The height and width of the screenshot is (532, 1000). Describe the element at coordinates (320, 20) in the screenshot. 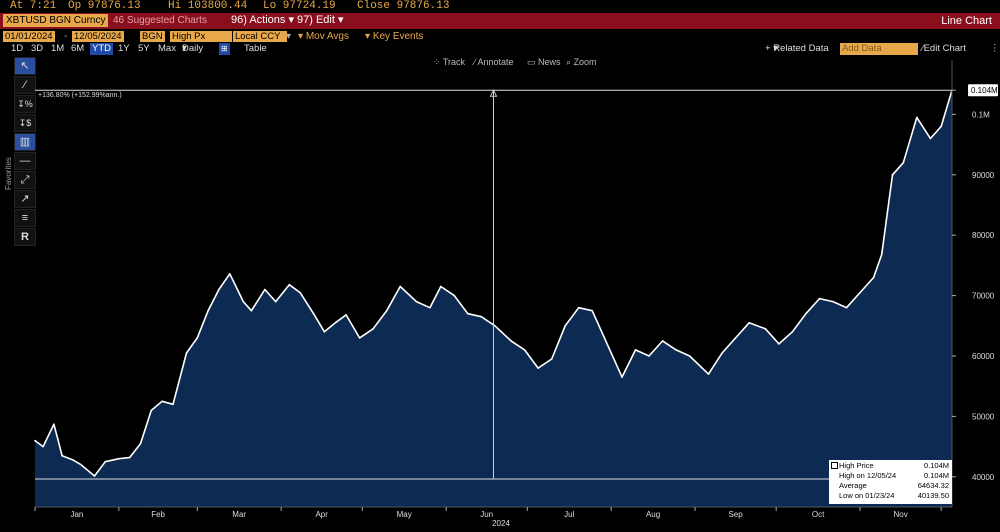

I see `edit-menu: 97) Edit ▾` at that location.